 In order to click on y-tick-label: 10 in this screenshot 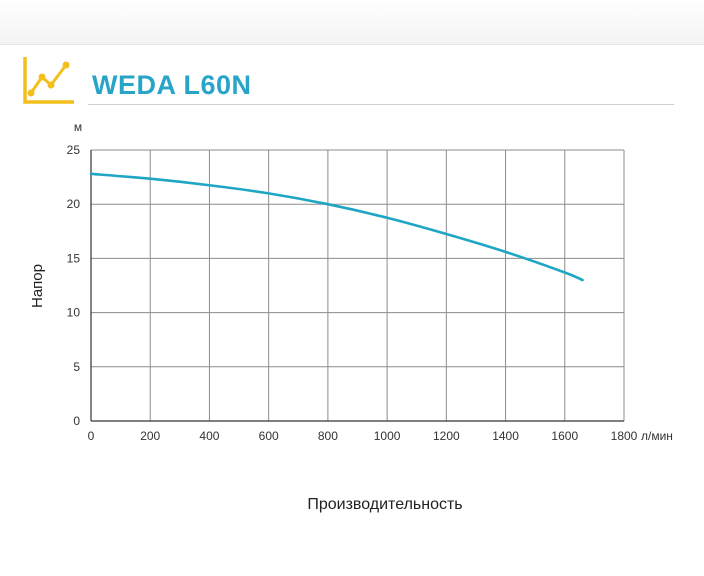, I will do `click(74, 313)`.